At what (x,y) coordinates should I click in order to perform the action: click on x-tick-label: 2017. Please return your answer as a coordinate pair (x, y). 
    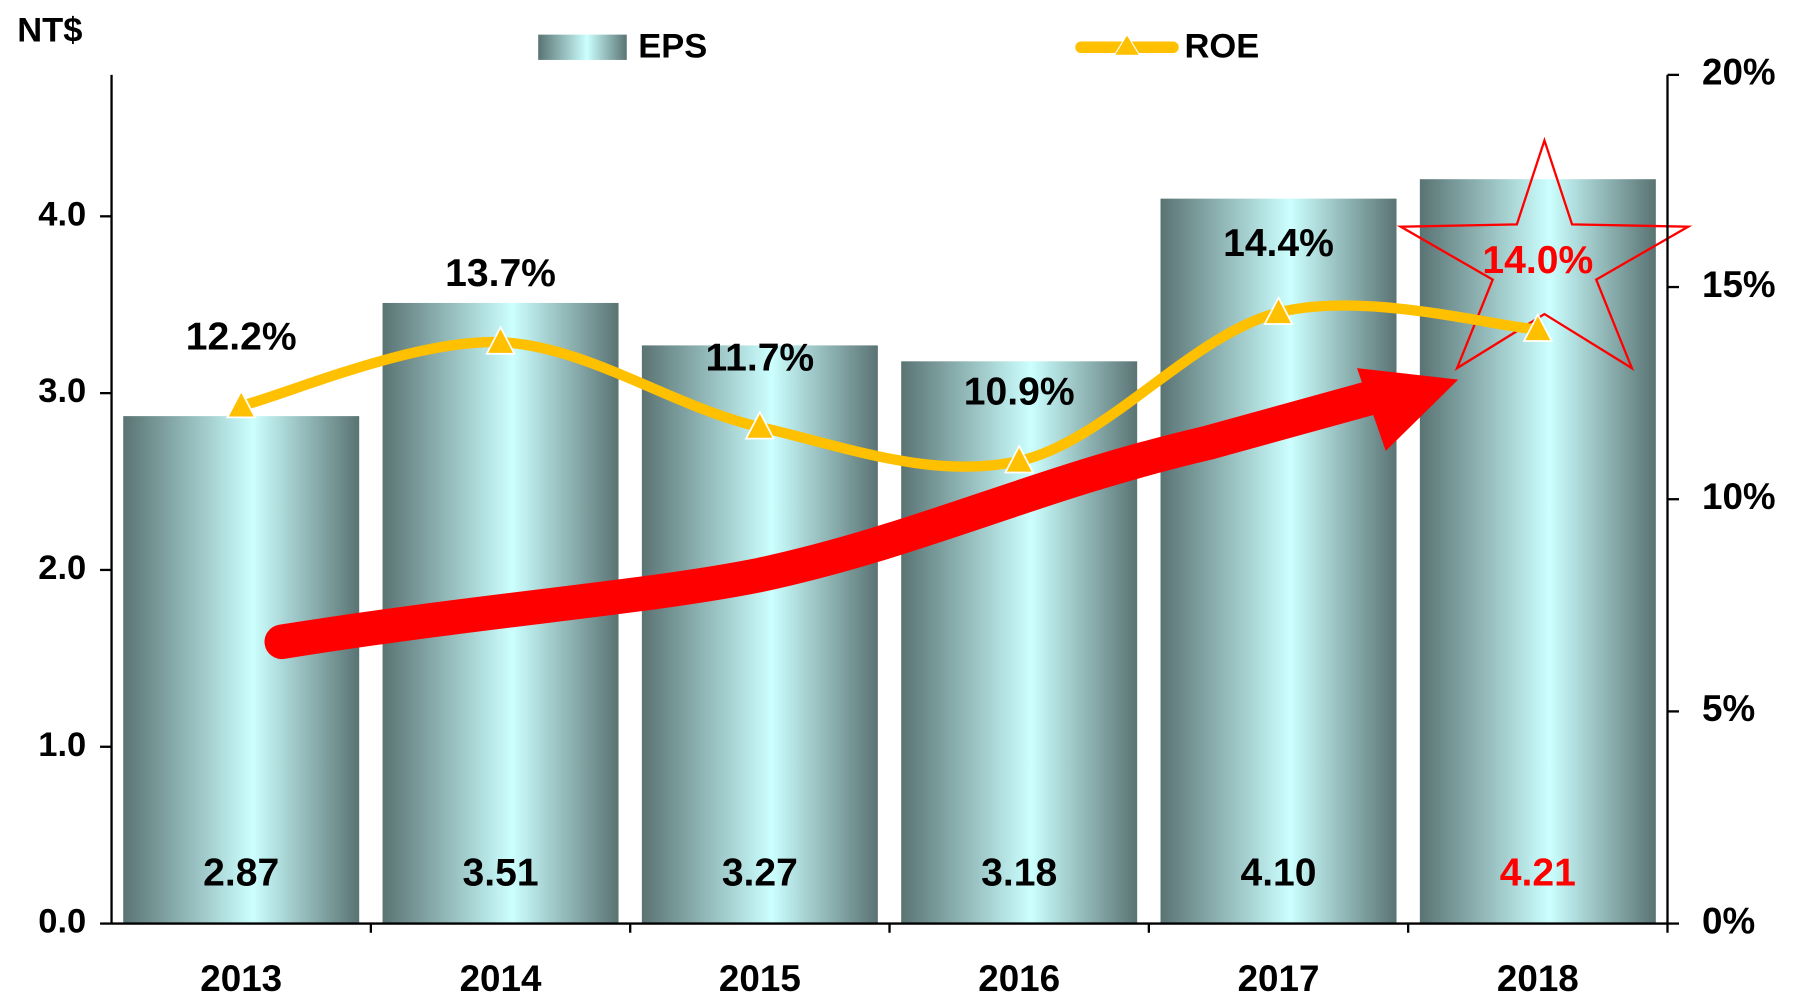
    Looking at the image, I should click on (1279, 976).